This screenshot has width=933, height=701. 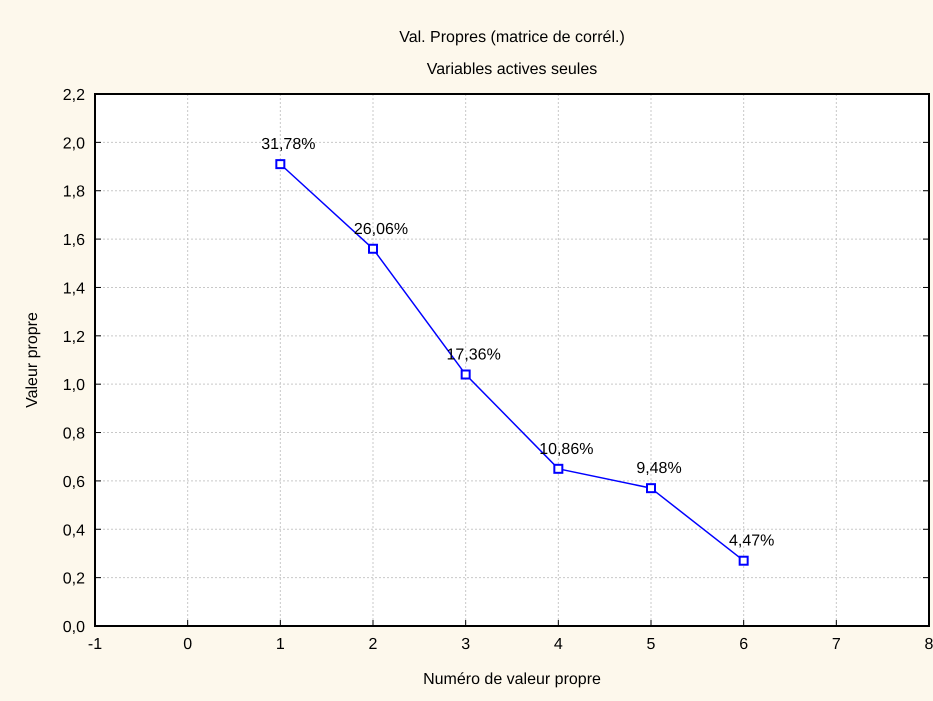 What do you see at coordinates (74, 385) in the screenshot?
I see `y-tick-label: 1,0` at bounding box center [74, 385].